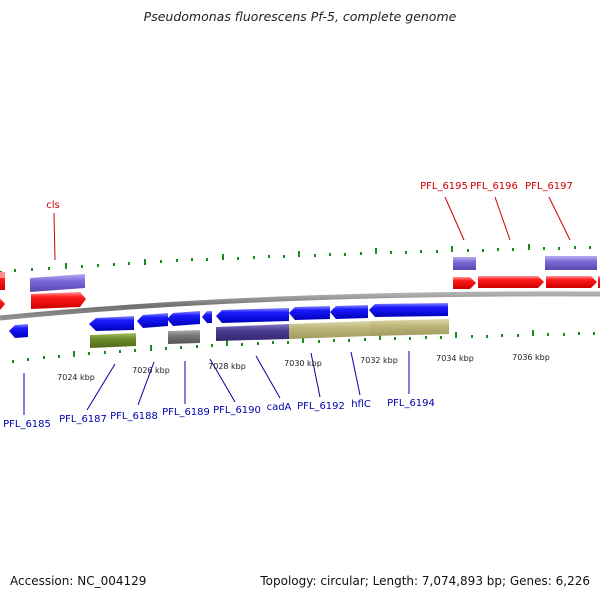 The width and height of the screenshot is (600, 600). I want to click on forward-label-leaders, so click(312, 228).